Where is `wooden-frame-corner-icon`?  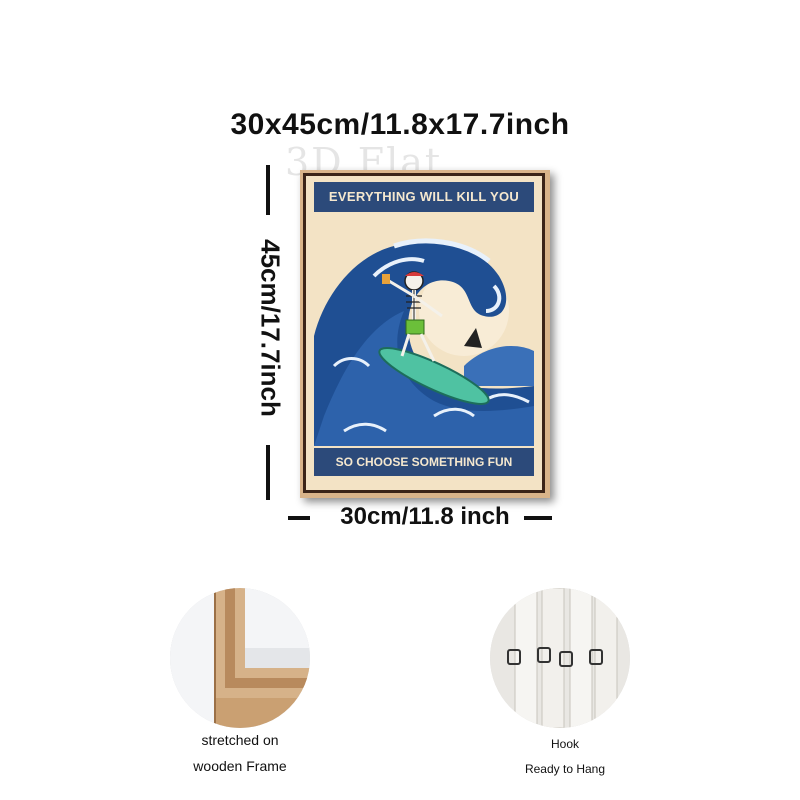 wooden-frame-corner-icon is located at coordinates (240, 658).